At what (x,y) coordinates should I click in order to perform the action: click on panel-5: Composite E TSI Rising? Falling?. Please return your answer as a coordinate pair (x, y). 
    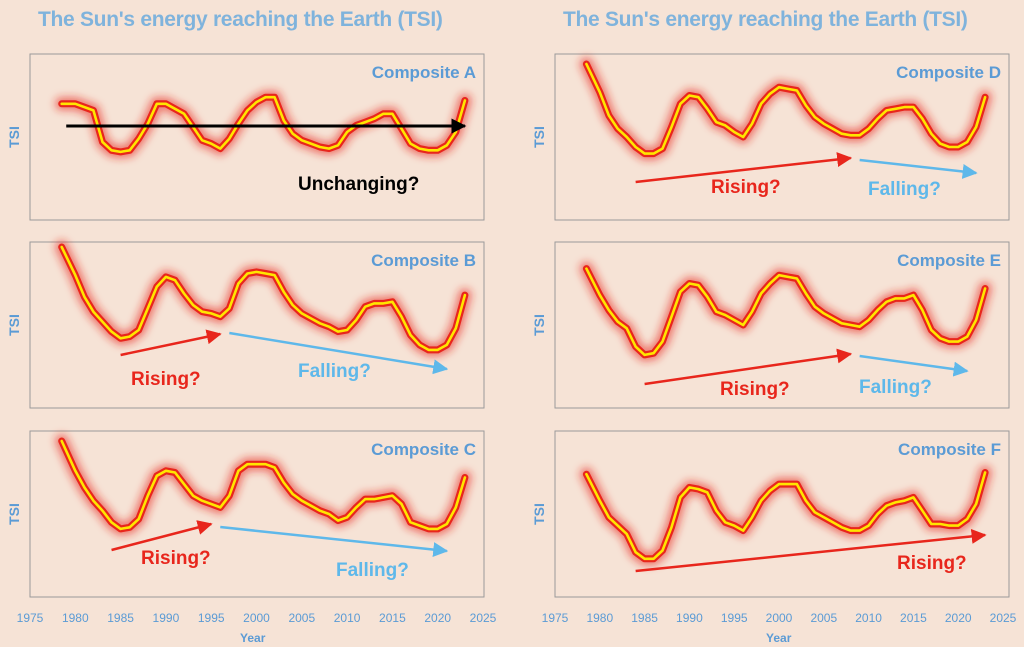
    Looking at the image, I should click on (770, 325).